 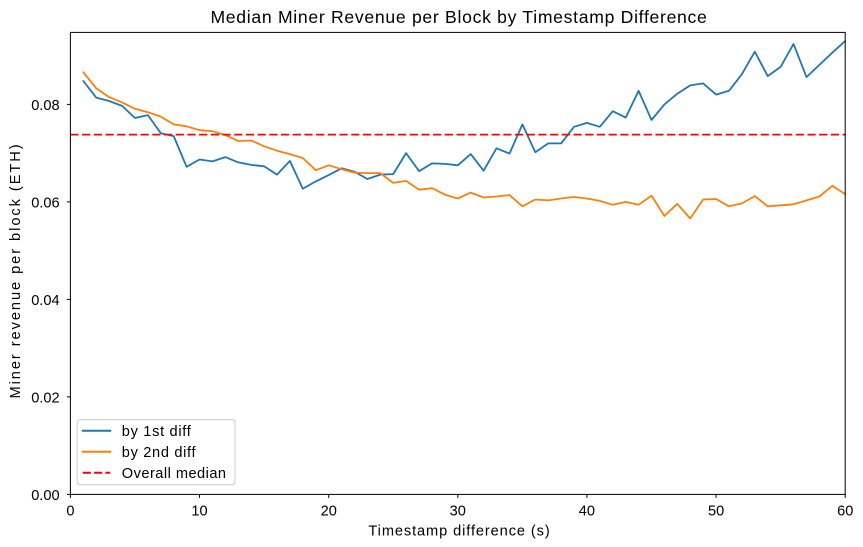 What do you see at coordinates (174, 474) in the screenshot?
I see `svg-text: Overall median` at bounding box center [174, 474].